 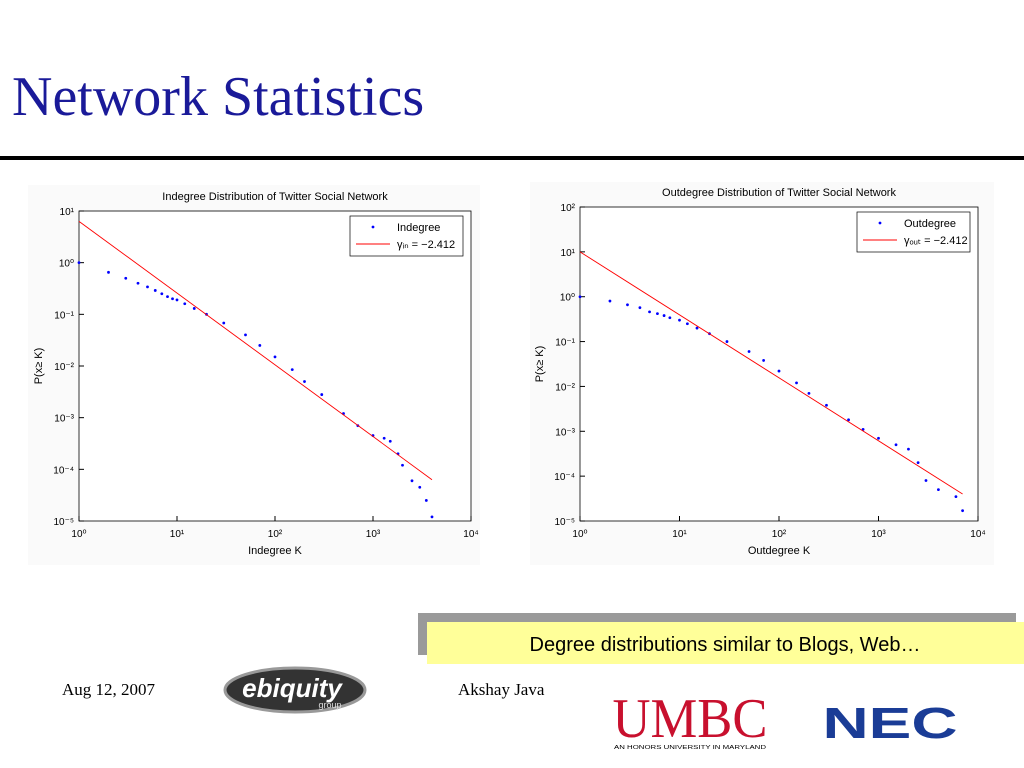 I want to click on ebiquity-logo-sub: group, so click(x=329, y=705).